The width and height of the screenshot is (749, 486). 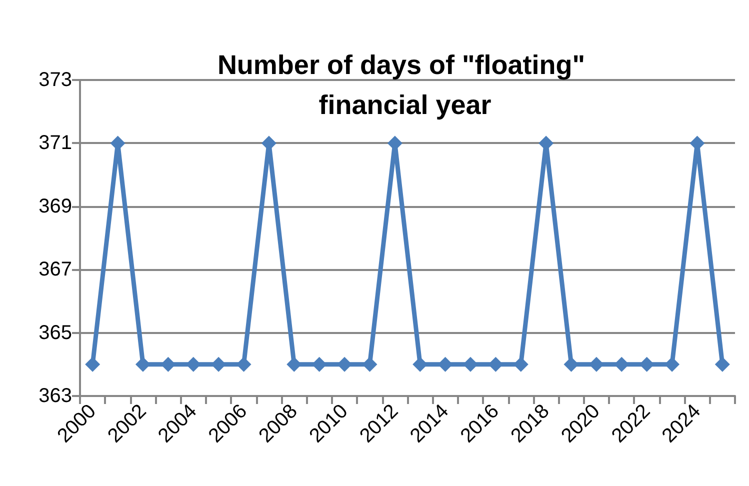 I want to click on chart-title: Number of days of "floating" financial year, so click(x=405, y=85).